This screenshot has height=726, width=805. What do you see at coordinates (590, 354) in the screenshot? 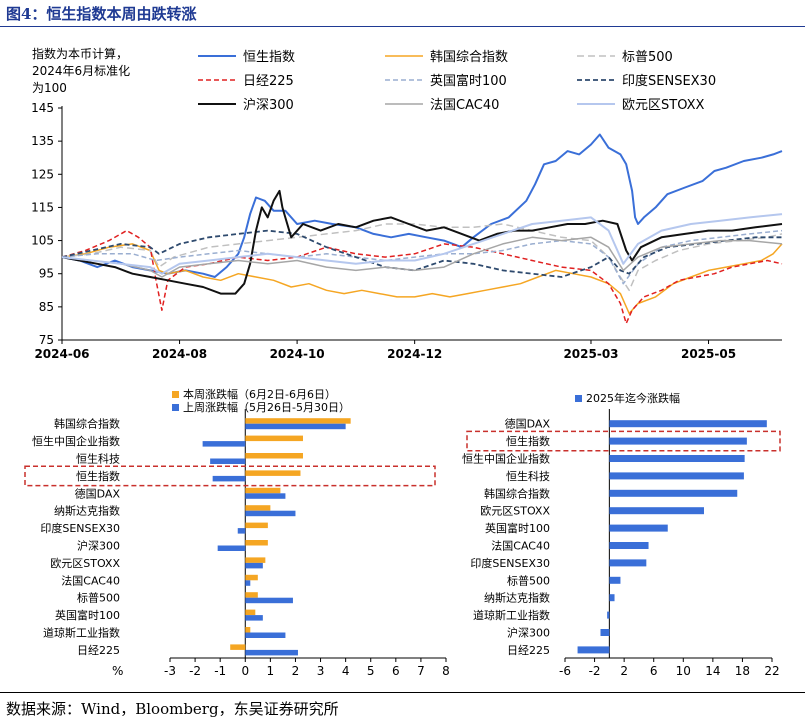
I see `x-tick-label: 2025-03` at bounding box center [590, 354].